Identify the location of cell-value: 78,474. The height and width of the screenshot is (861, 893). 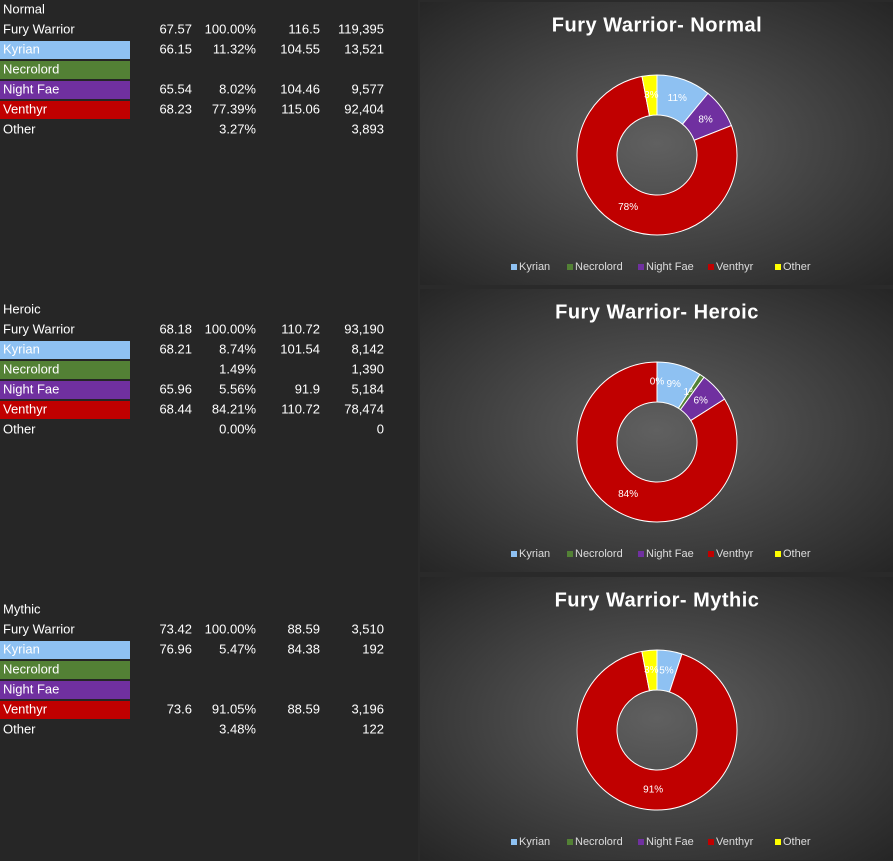
(364, 408).